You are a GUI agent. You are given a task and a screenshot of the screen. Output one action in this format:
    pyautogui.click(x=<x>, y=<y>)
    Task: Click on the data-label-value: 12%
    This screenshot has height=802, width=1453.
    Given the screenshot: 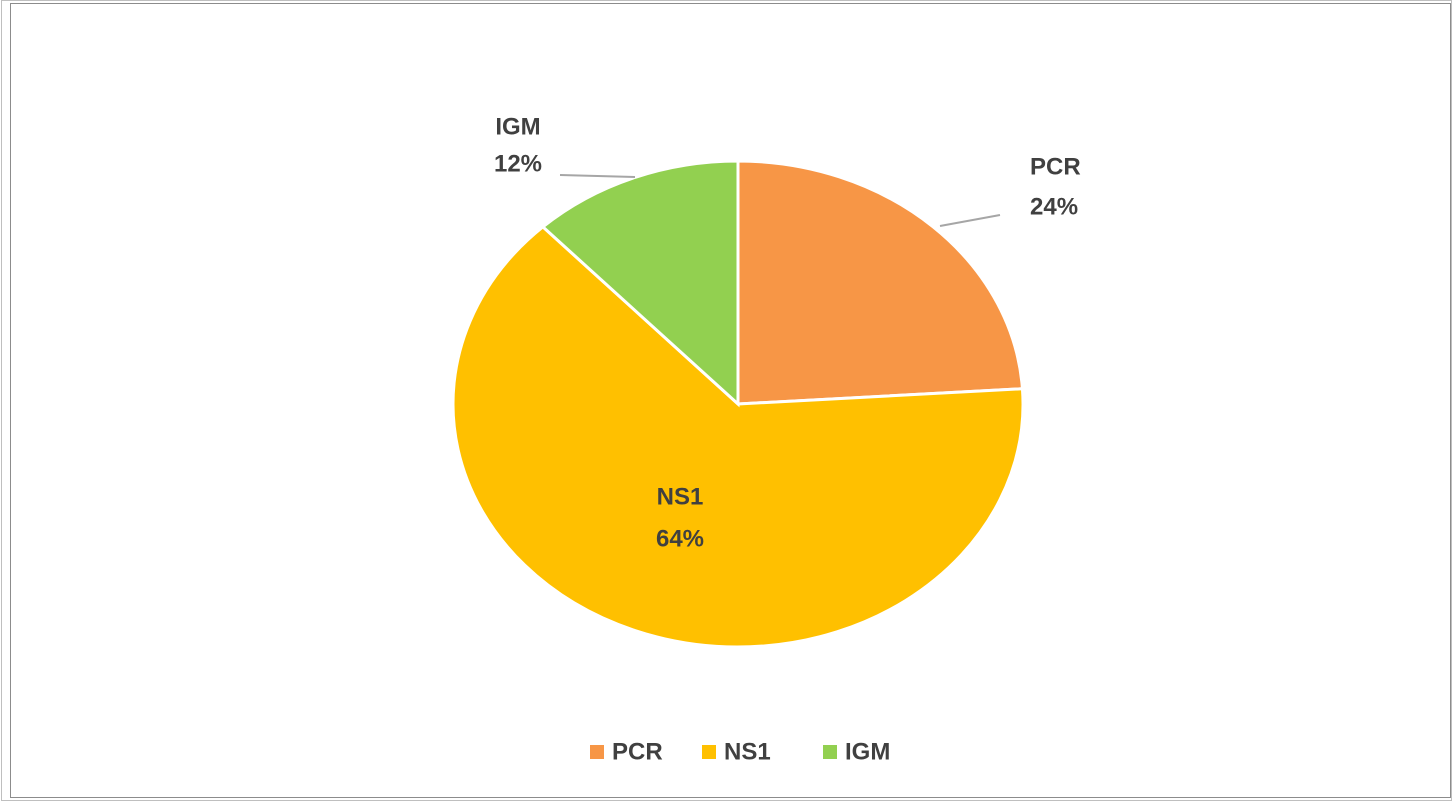 What is the action you would take?
    pyautogui.click(x=518, y=163)
    